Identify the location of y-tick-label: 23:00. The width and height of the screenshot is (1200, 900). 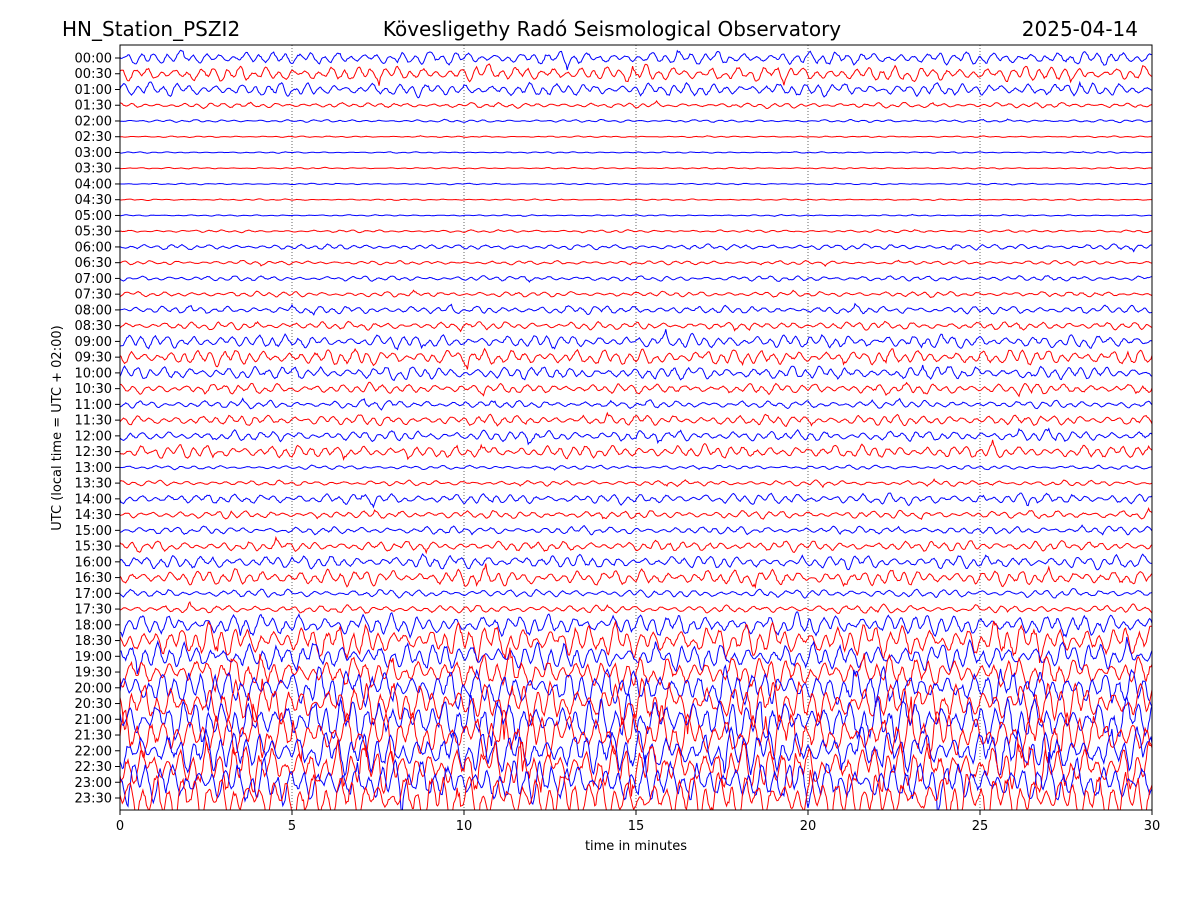
(93, 783).